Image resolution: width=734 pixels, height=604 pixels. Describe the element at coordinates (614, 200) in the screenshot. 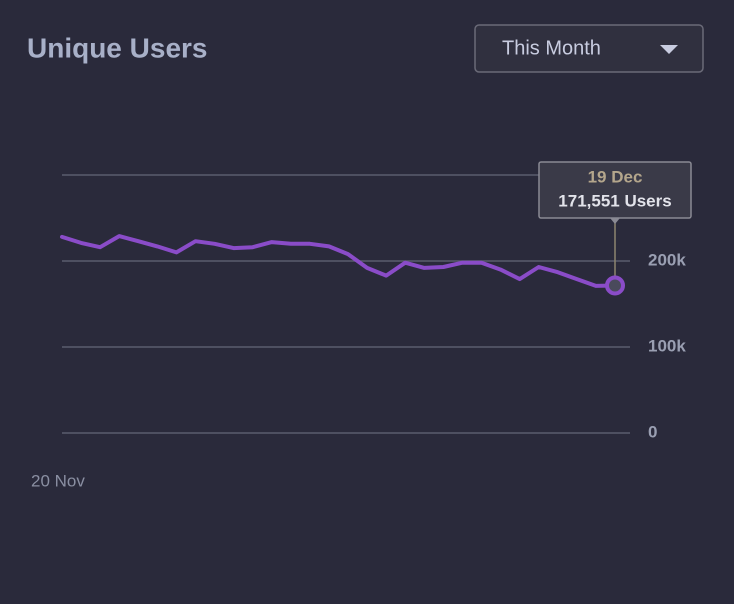

I see `tooltip-value: 171,551 Users` at that location.